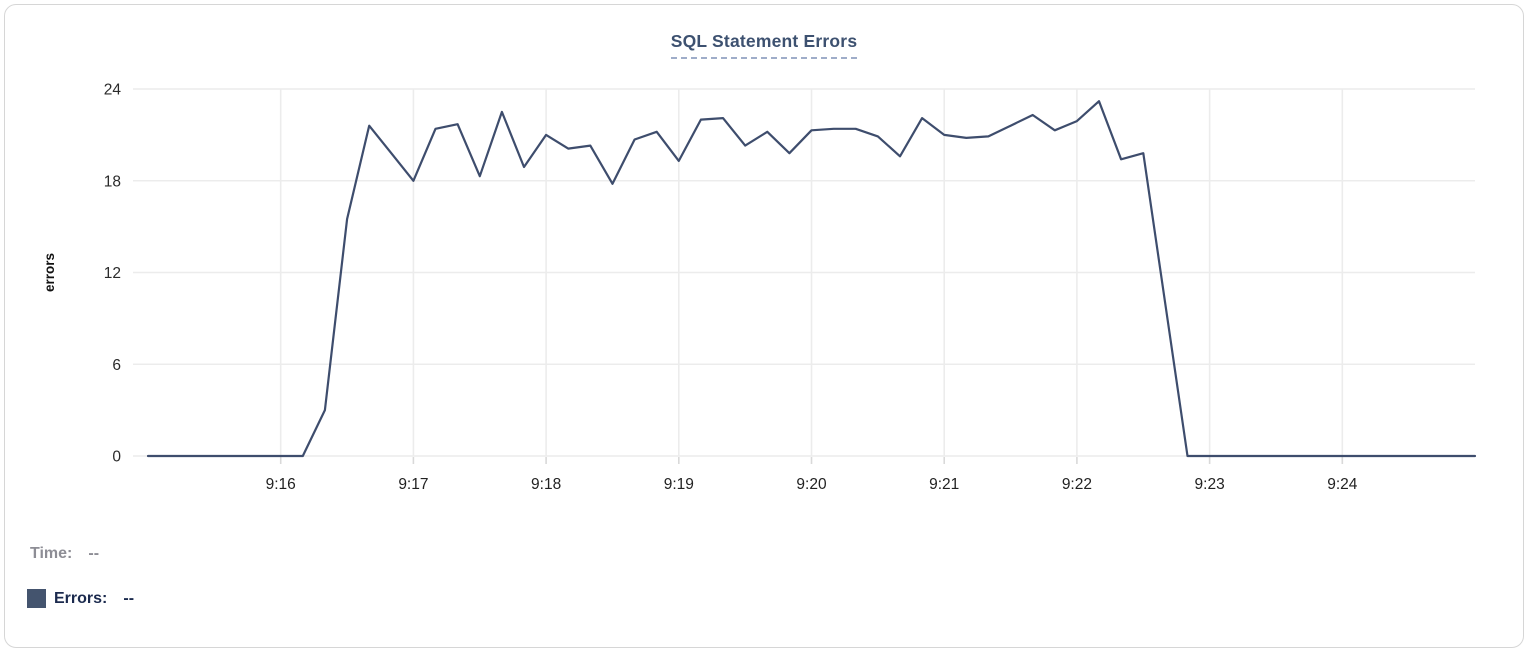 The image size is (1528, 652). What do you see at coordinates (1342, 484) in the screenshot?
I see `x-tick-label: 9:24` at bounding box center [1342, 484].